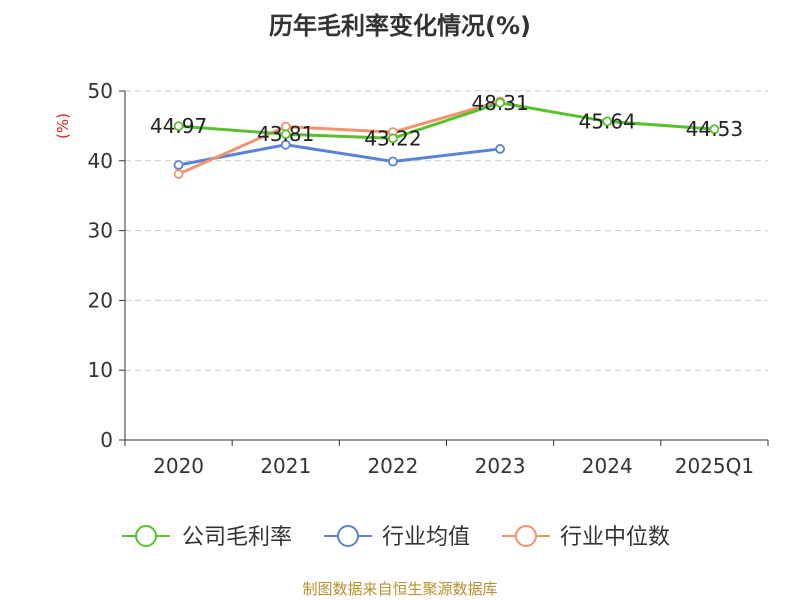 This screenshot has height=600, width=800. Describe the element at coordinates (100, 231) in the screenshot. I see `y-tick-label: 30` at that location.